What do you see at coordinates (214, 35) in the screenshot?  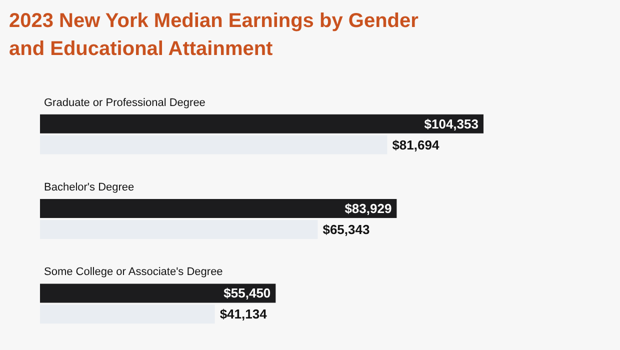 I see `chart-title: 2023 New York Median Earnings by Gender and Educational Attainment` at bounding box center [214, 35].